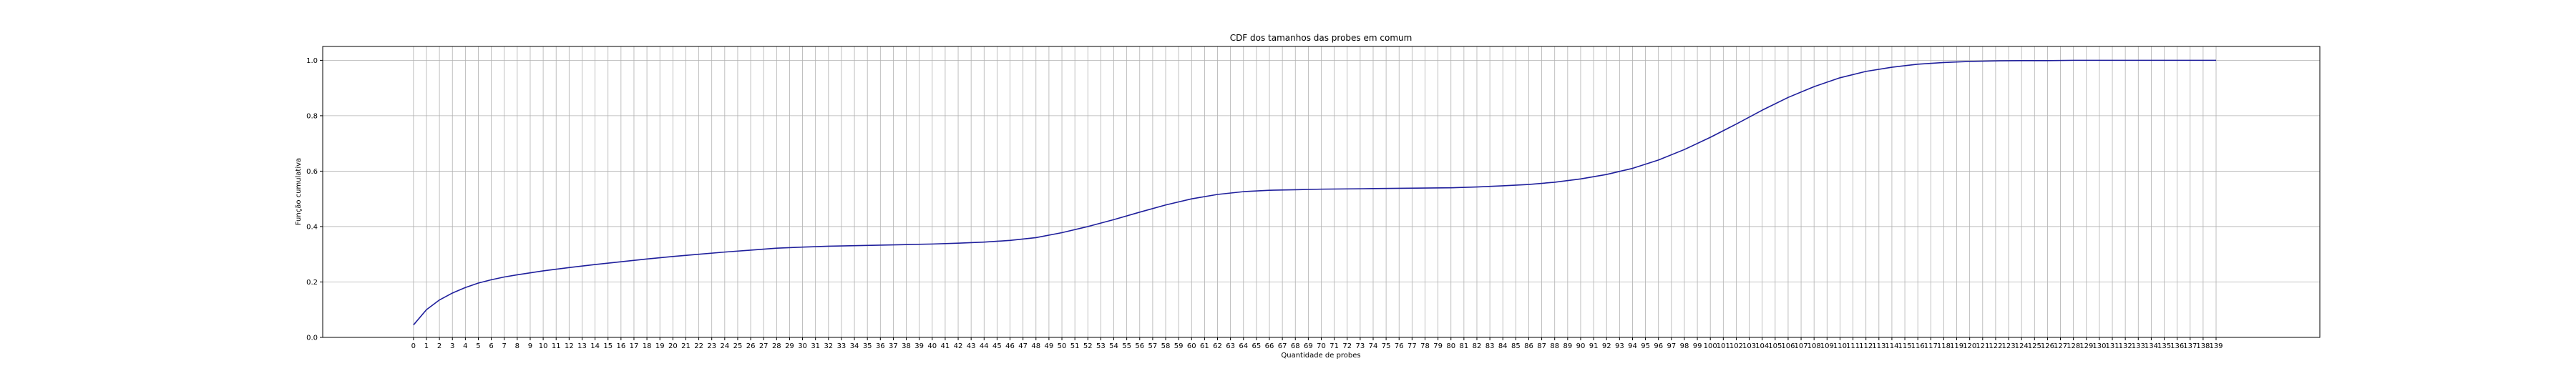  I want to click on x-tick-label: 85, so click(1516, 346).